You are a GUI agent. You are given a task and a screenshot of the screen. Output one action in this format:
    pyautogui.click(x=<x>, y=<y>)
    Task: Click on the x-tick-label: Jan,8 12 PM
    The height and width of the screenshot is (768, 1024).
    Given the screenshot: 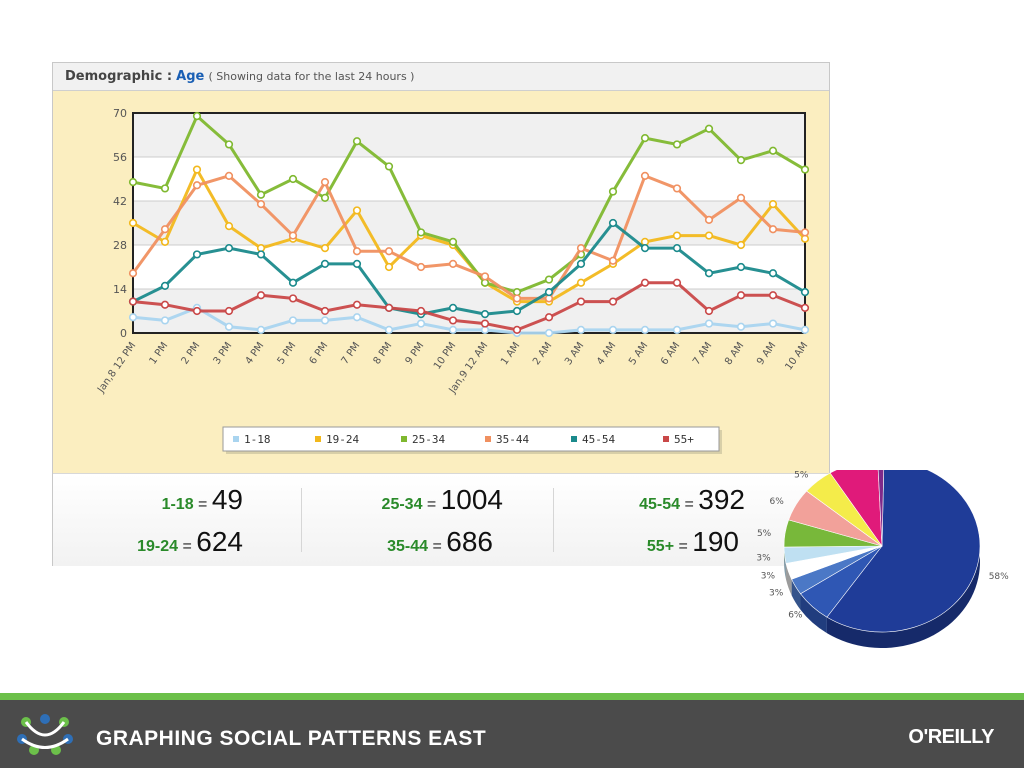 What is the action you would take?
    pyautogui.click(x=116, y=367)
    